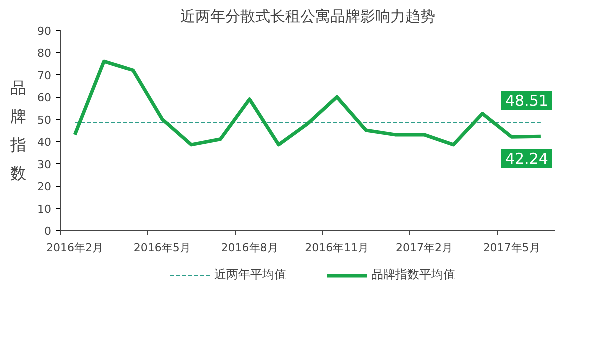  Describe the element at coordinates (45, 209) in the screenshot. I see `y-tick-label: 10` at that location.